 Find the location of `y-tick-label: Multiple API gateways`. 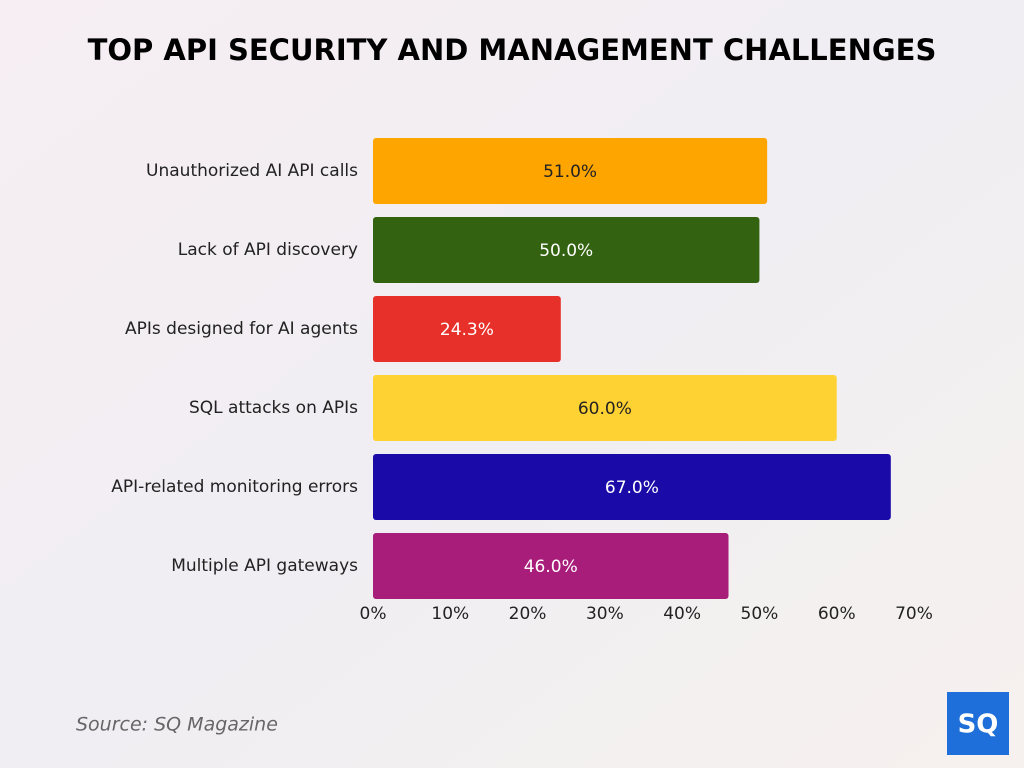

y-tick-label: Multiple API gateways is located at coordinates (264, 566).